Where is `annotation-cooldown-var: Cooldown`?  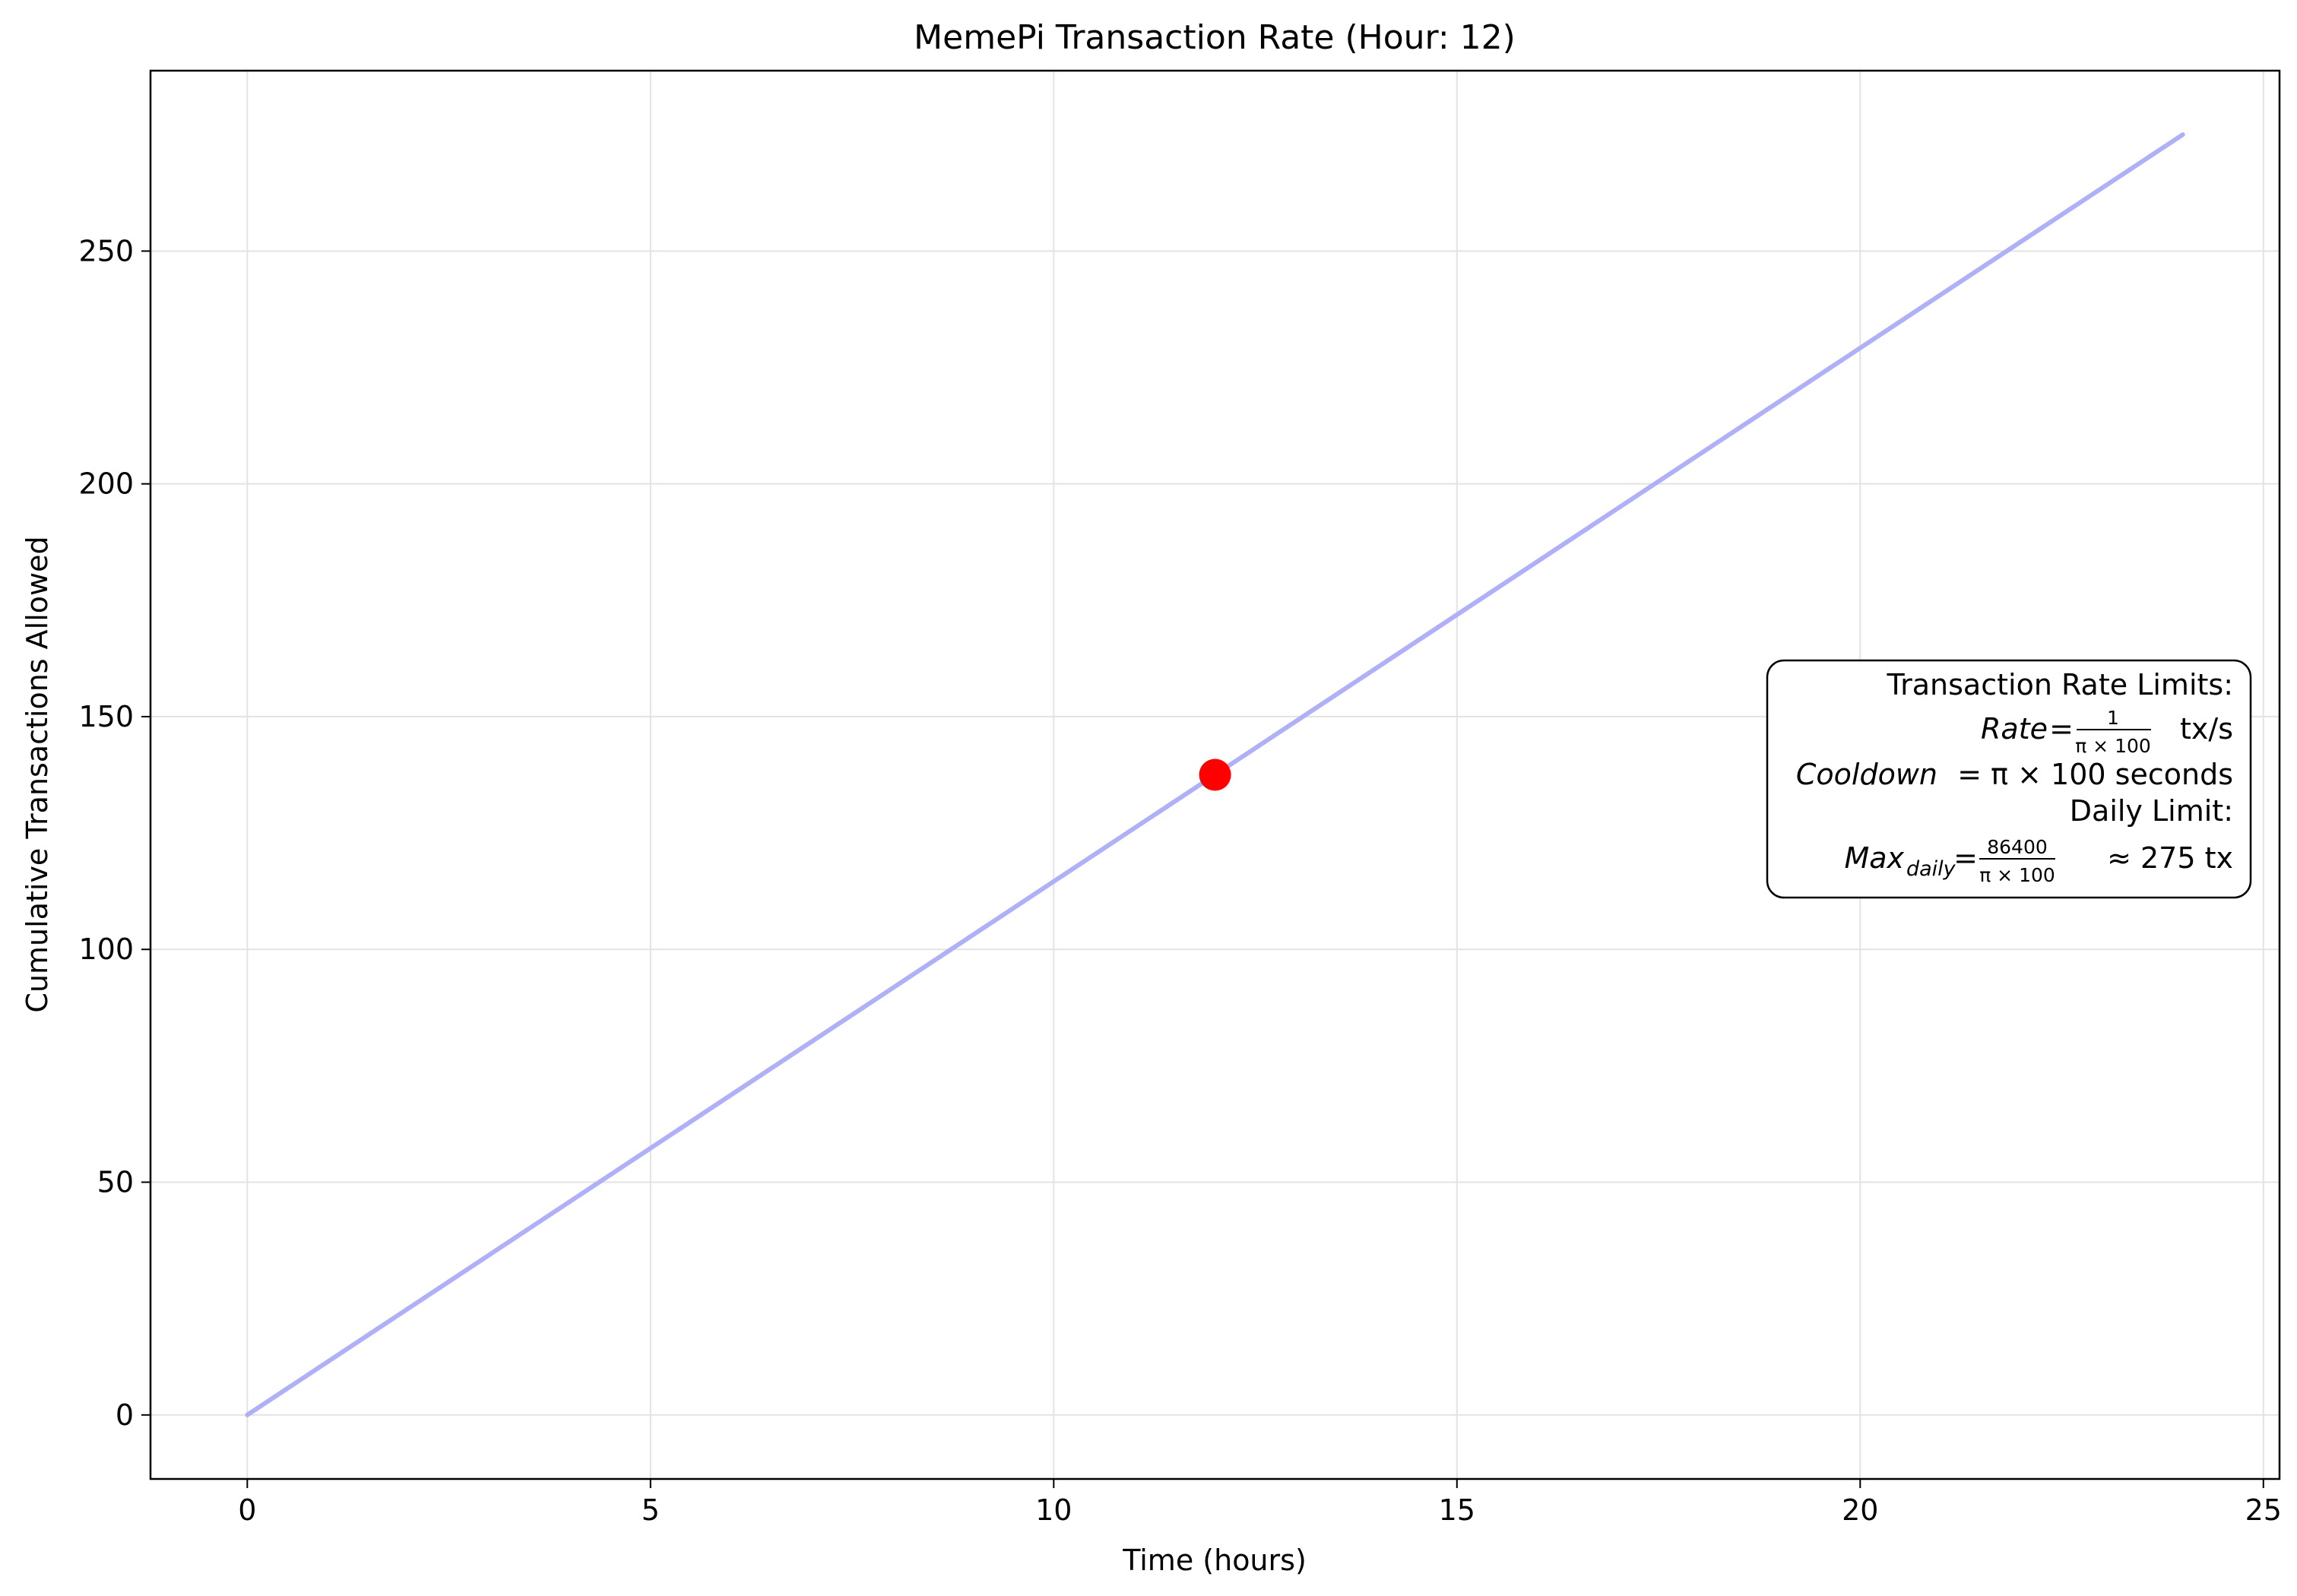
annotation-cooldown-var: Cooldown is located at coordinates (1867, 775).